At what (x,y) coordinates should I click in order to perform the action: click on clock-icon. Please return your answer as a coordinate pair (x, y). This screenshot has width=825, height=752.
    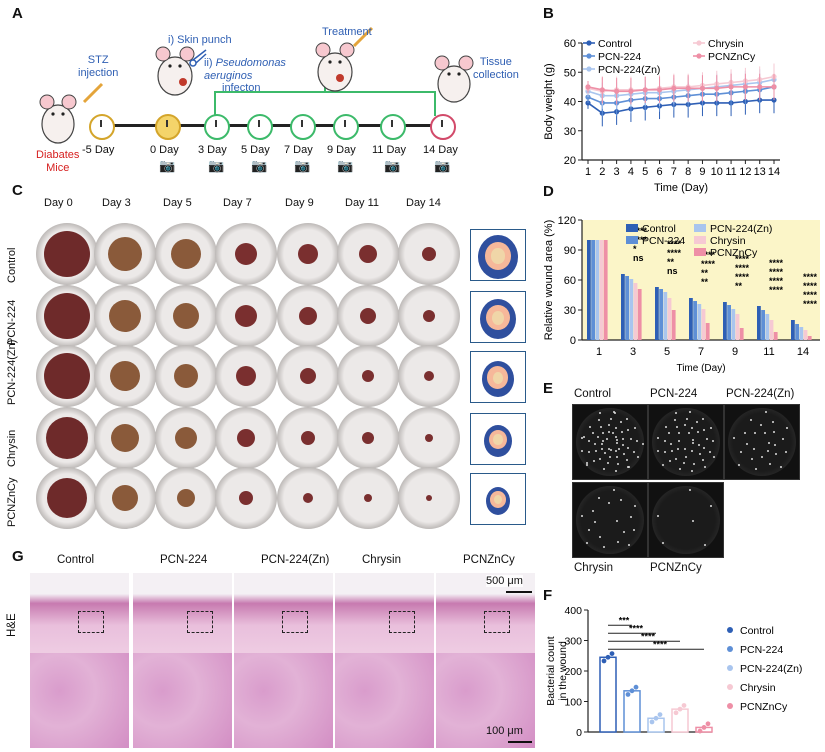
    Looking at the image, I should click on (260, 127).